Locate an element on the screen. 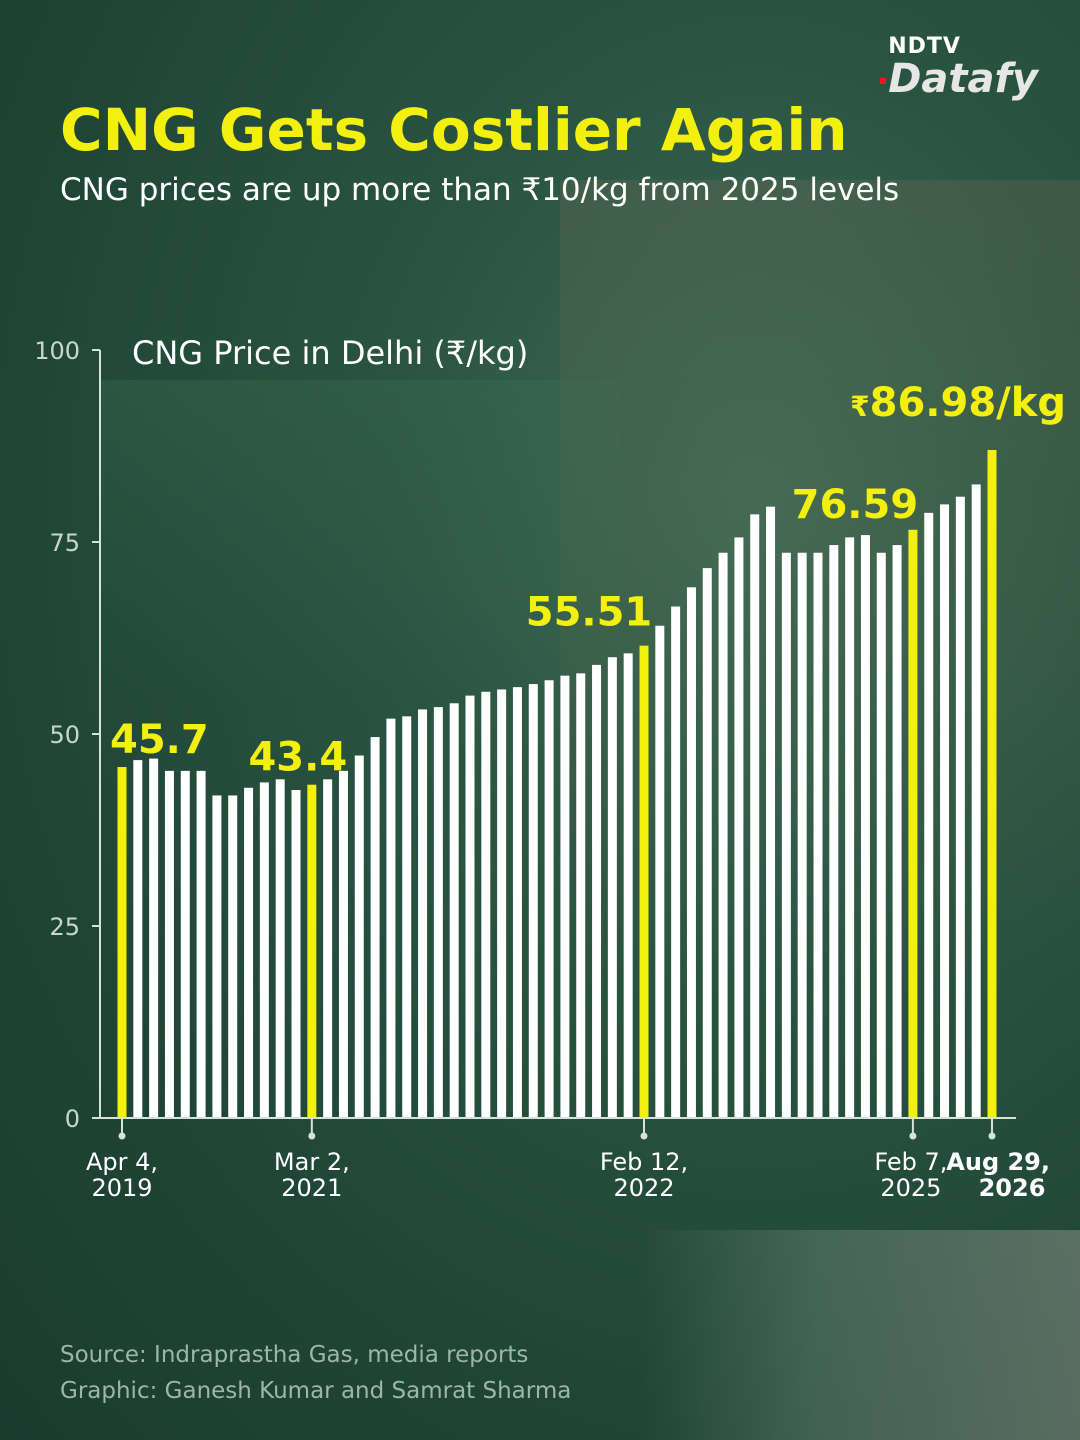  value-label: 43.4 is located at coordinates (297, 758).